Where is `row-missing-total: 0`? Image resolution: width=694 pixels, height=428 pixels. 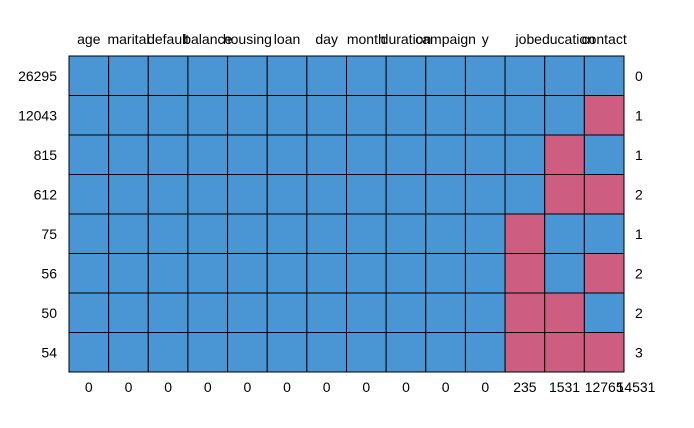
row-missing-total: 0 is located at coordinates (639, 76).